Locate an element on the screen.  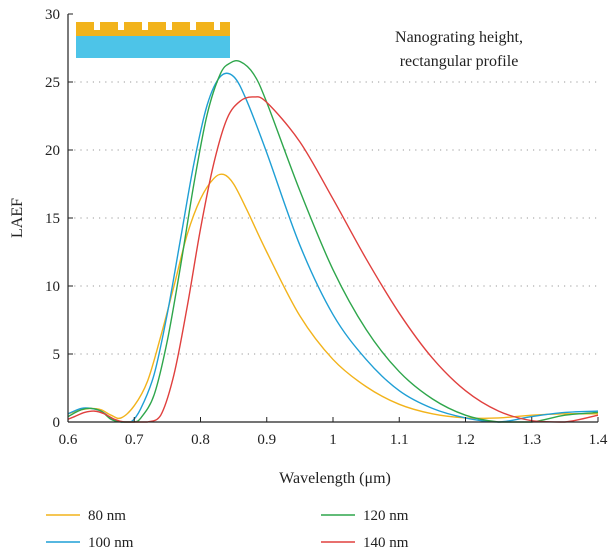
x-axis-label: Wavelength (μm) is located at coordinates (335, 478).